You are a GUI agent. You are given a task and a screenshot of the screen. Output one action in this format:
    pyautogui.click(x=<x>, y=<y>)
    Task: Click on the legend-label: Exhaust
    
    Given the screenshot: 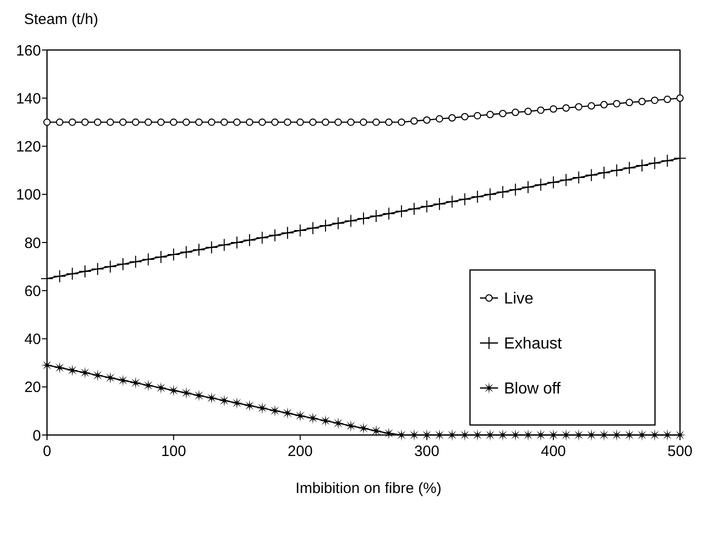 What is the action you would take?
    pyautogui.click(x=533, y=344)
    